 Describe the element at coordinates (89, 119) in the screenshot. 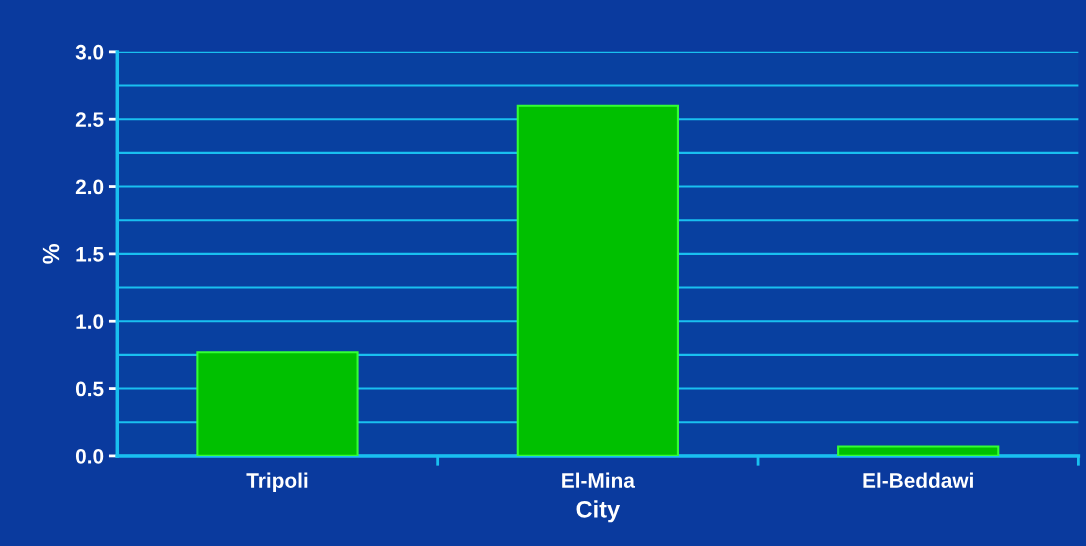

I see `y-tick-label: 2.5` at that location.